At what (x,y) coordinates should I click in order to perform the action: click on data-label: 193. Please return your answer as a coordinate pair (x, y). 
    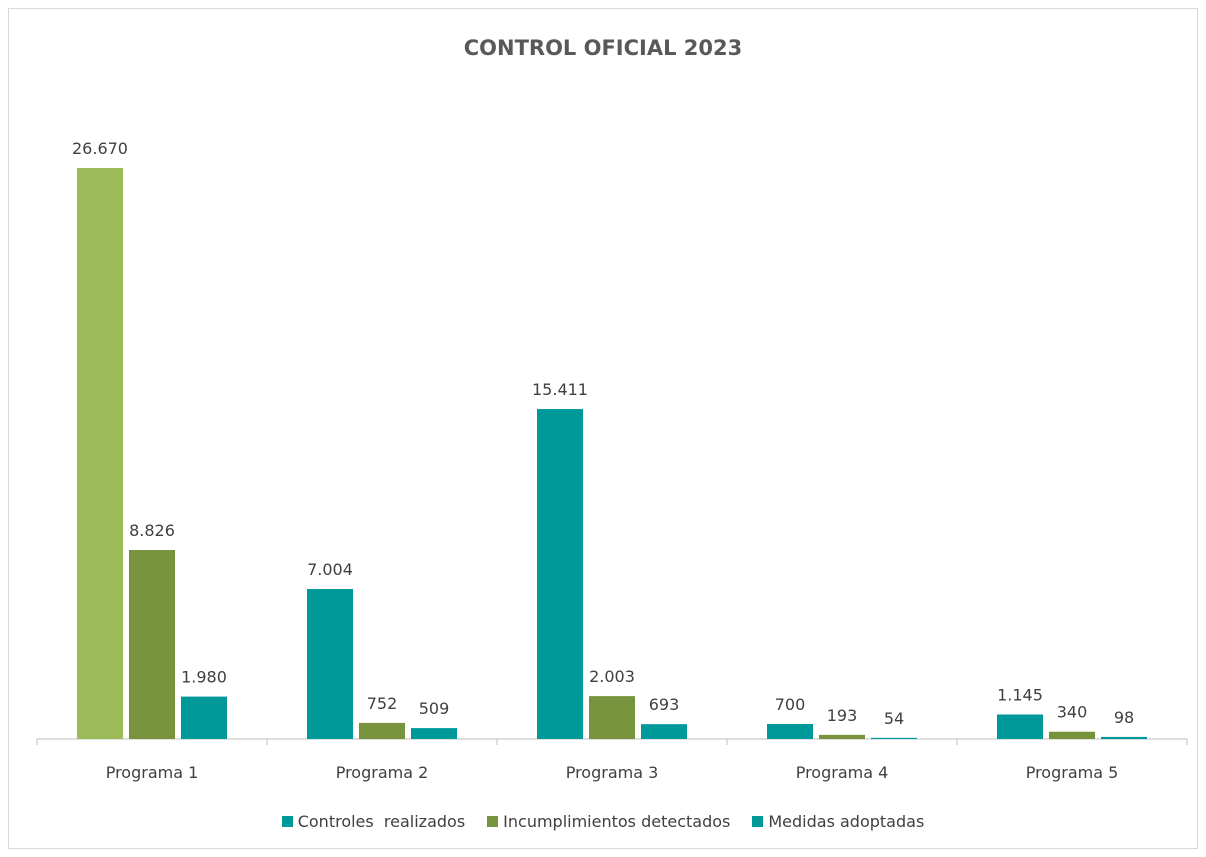
    Looking at the image, I should click on (842, 715).